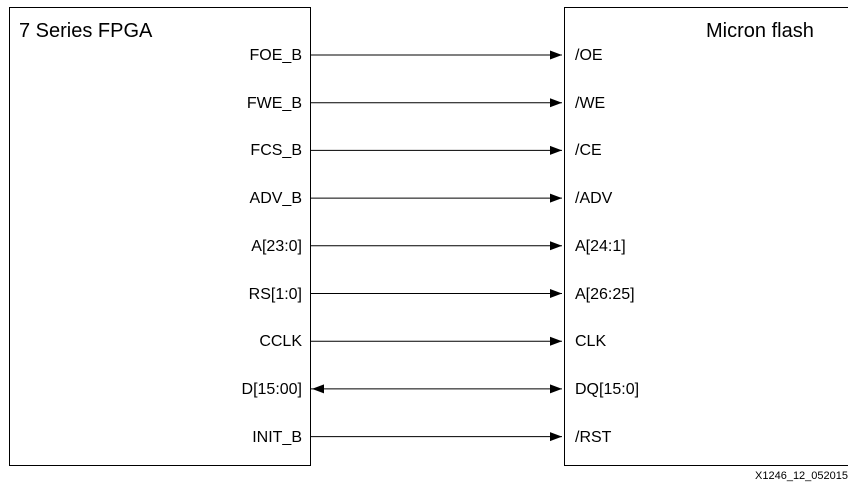 The image size is (848, 489). What do you see at coordinates (591, 342) in the screenshot?
I see `flash-signal-clk: CLK` at bounding box center [591, 342].